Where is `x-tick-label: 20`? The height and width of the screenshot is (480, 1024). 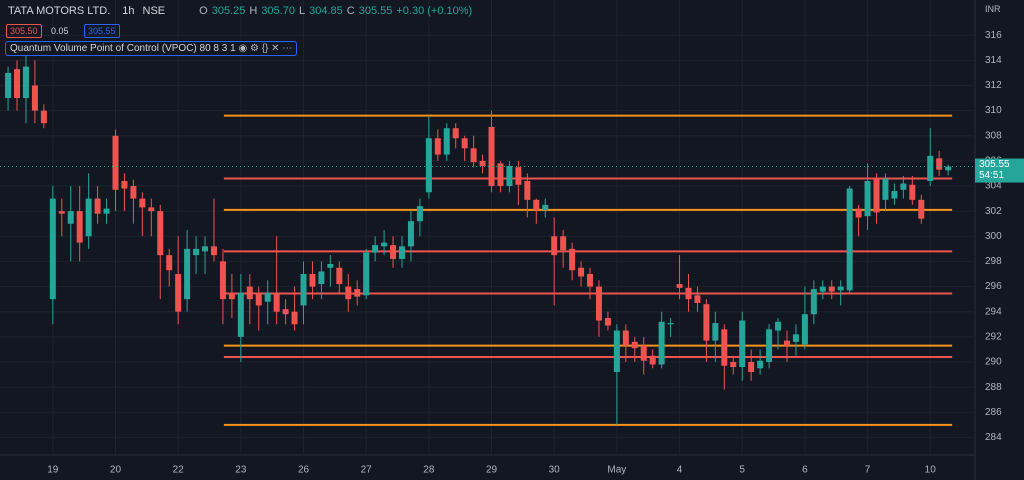
x-tick-label: 20 is located at coordinates (116, 470).